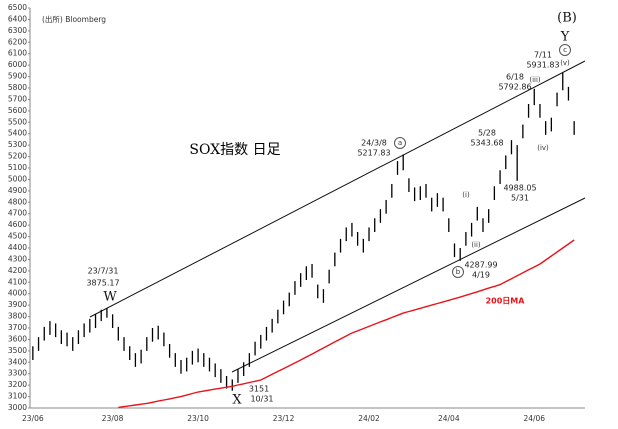 This screenshot has width=618, height=429. Describe the element at coordinates (17, 396) in the screenshot. I see `y-tick-label: 3100` at that location.